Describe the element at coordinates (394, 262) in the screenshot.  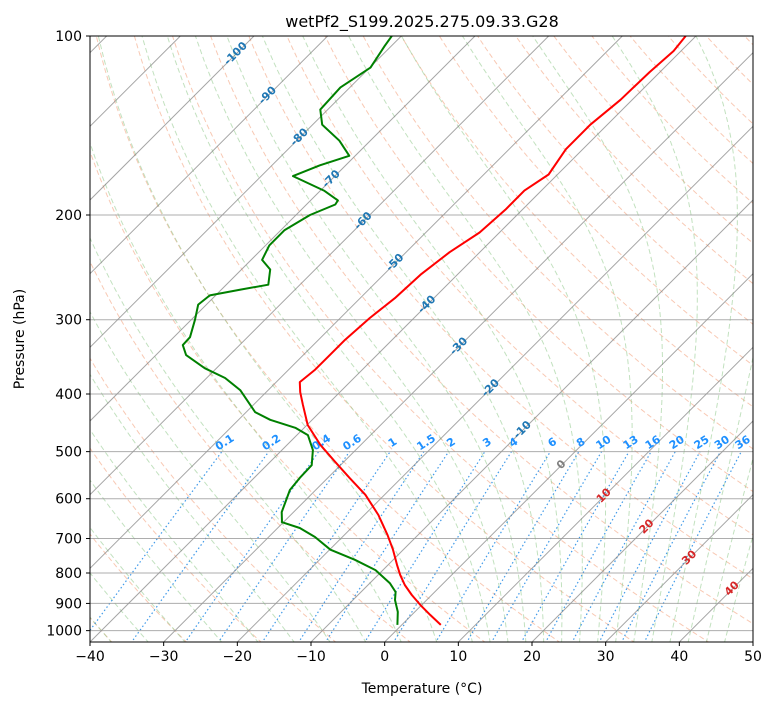
I see `isotherm-label: -50` at that location.